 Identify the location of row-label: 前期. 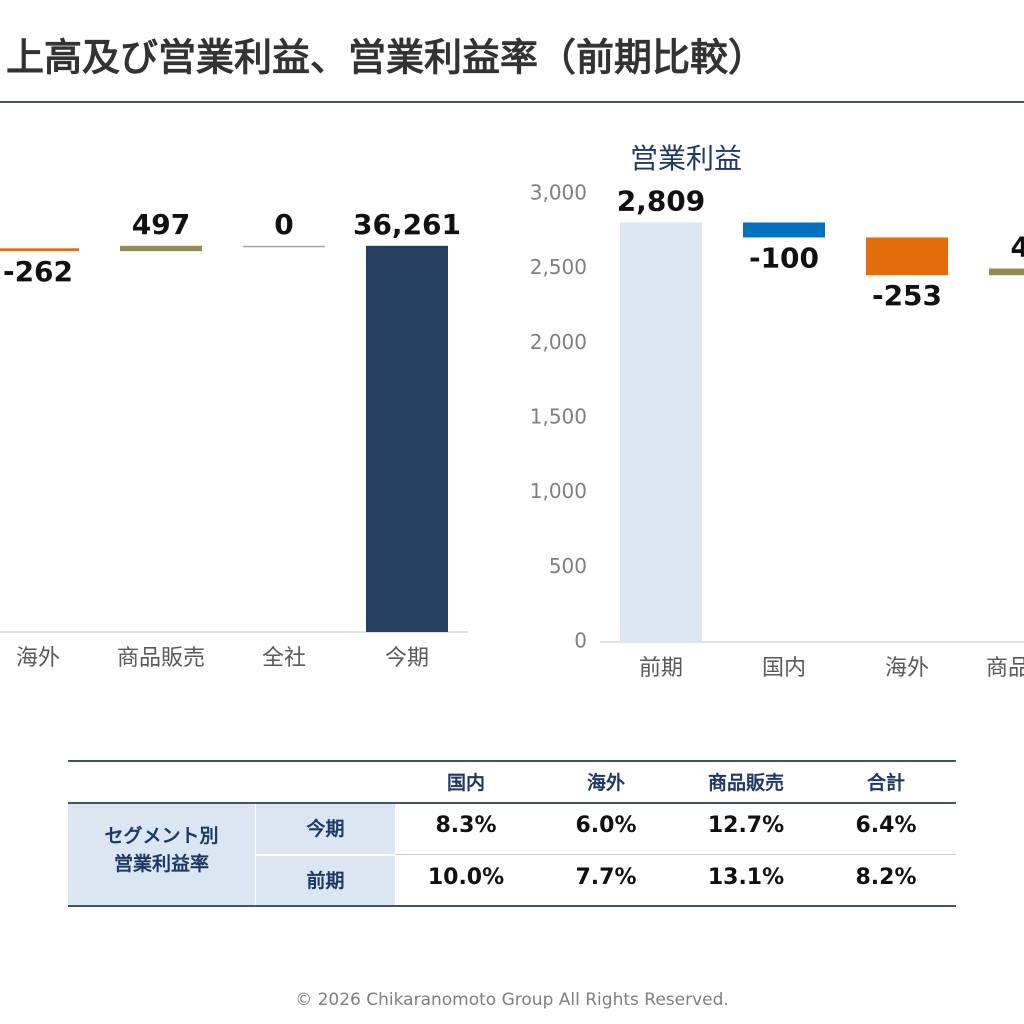
(325, 881).